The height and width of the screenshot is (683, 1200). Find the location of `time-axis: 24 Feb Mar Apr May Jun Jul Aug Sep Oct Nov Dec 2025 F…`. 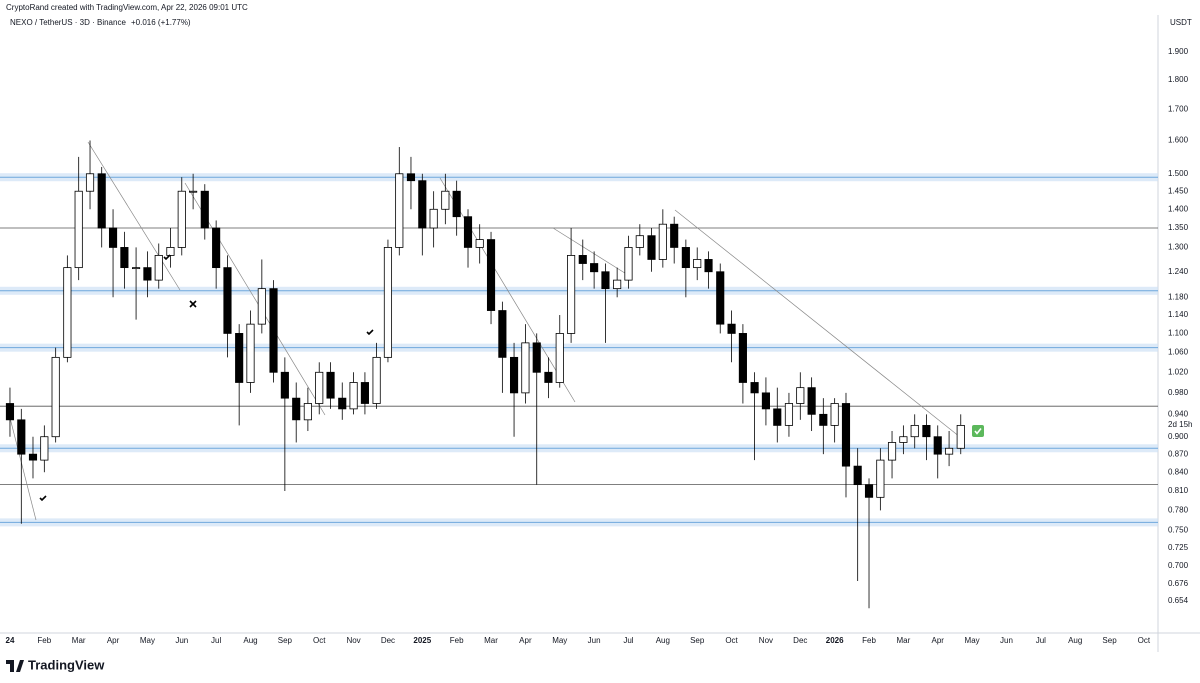

time-axis: 24 Feb Mar Apr May Jun Jul Aug Sep Oct Nov Dec 2025 F… is located at coordinates (578, 640).